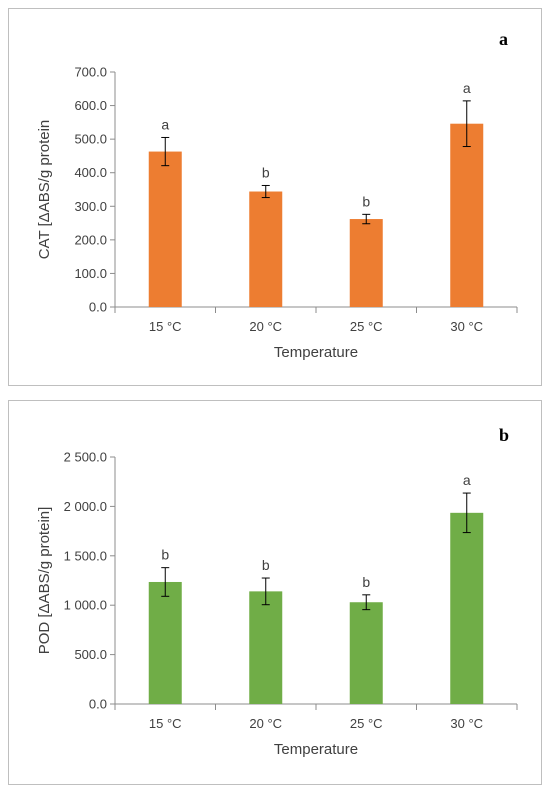 Image resolution: width=550 pixels, height=794 pixels. I want to click on y-tick-label: 200.0, so click(90, 239).